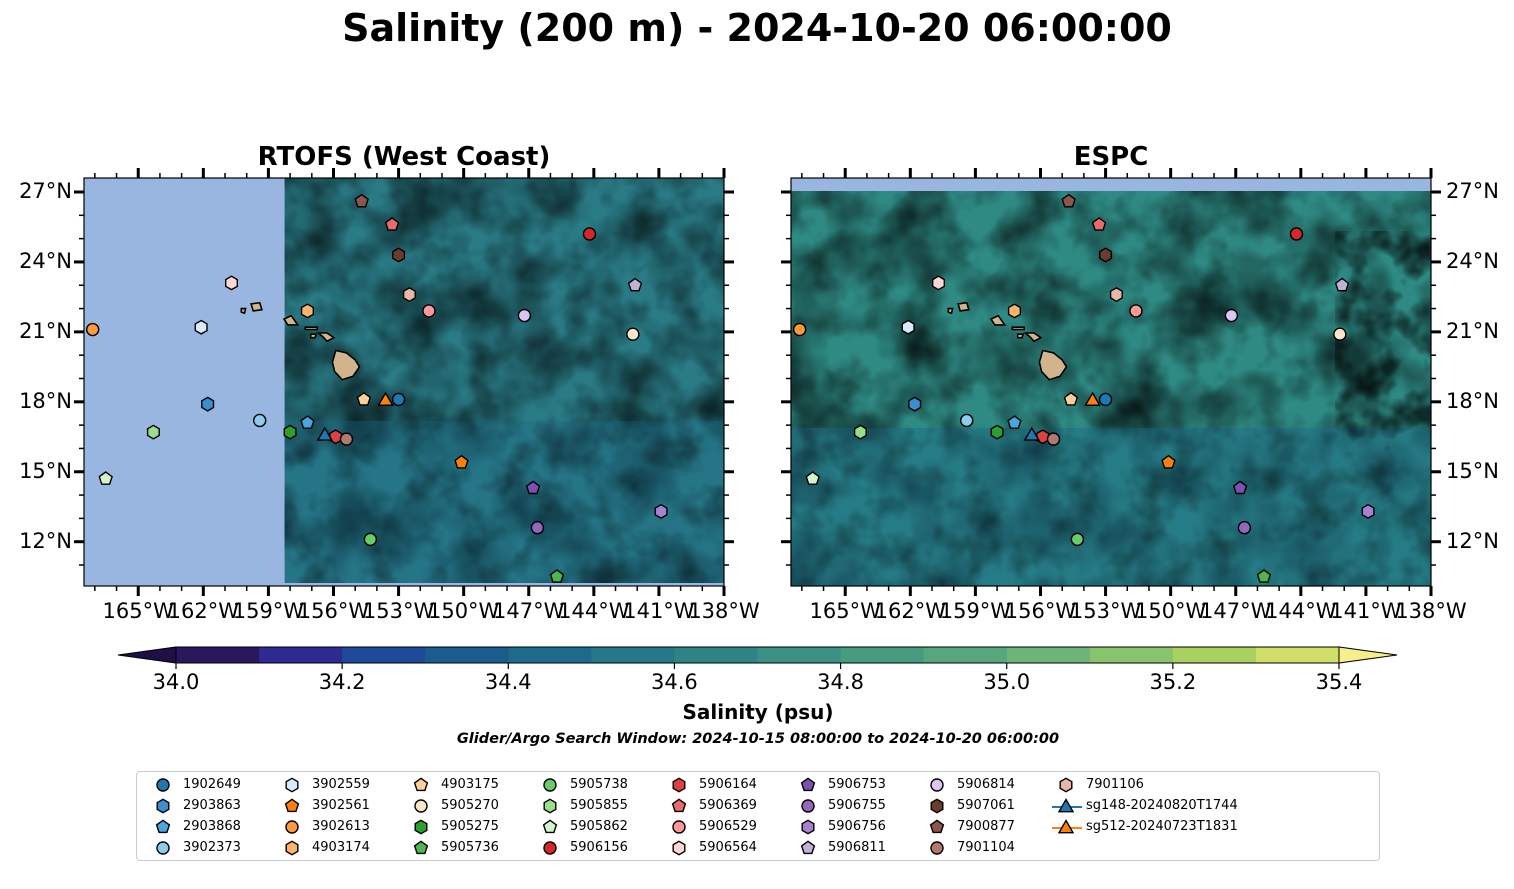 The image size is (1514, 889). What do you see at coordinates (45, 260) in the screenshot?
I see `lat-tick-label: 24°N` at bounding box center [45, 260].